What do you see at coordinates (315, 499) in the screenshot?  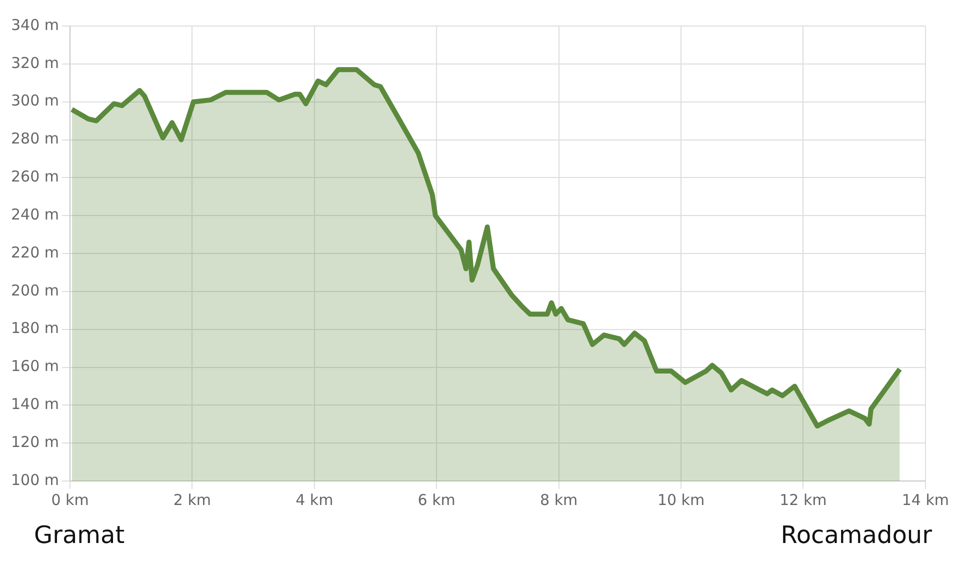 I see `x-tick-label: 4 km` at bounding box center [315, 499].